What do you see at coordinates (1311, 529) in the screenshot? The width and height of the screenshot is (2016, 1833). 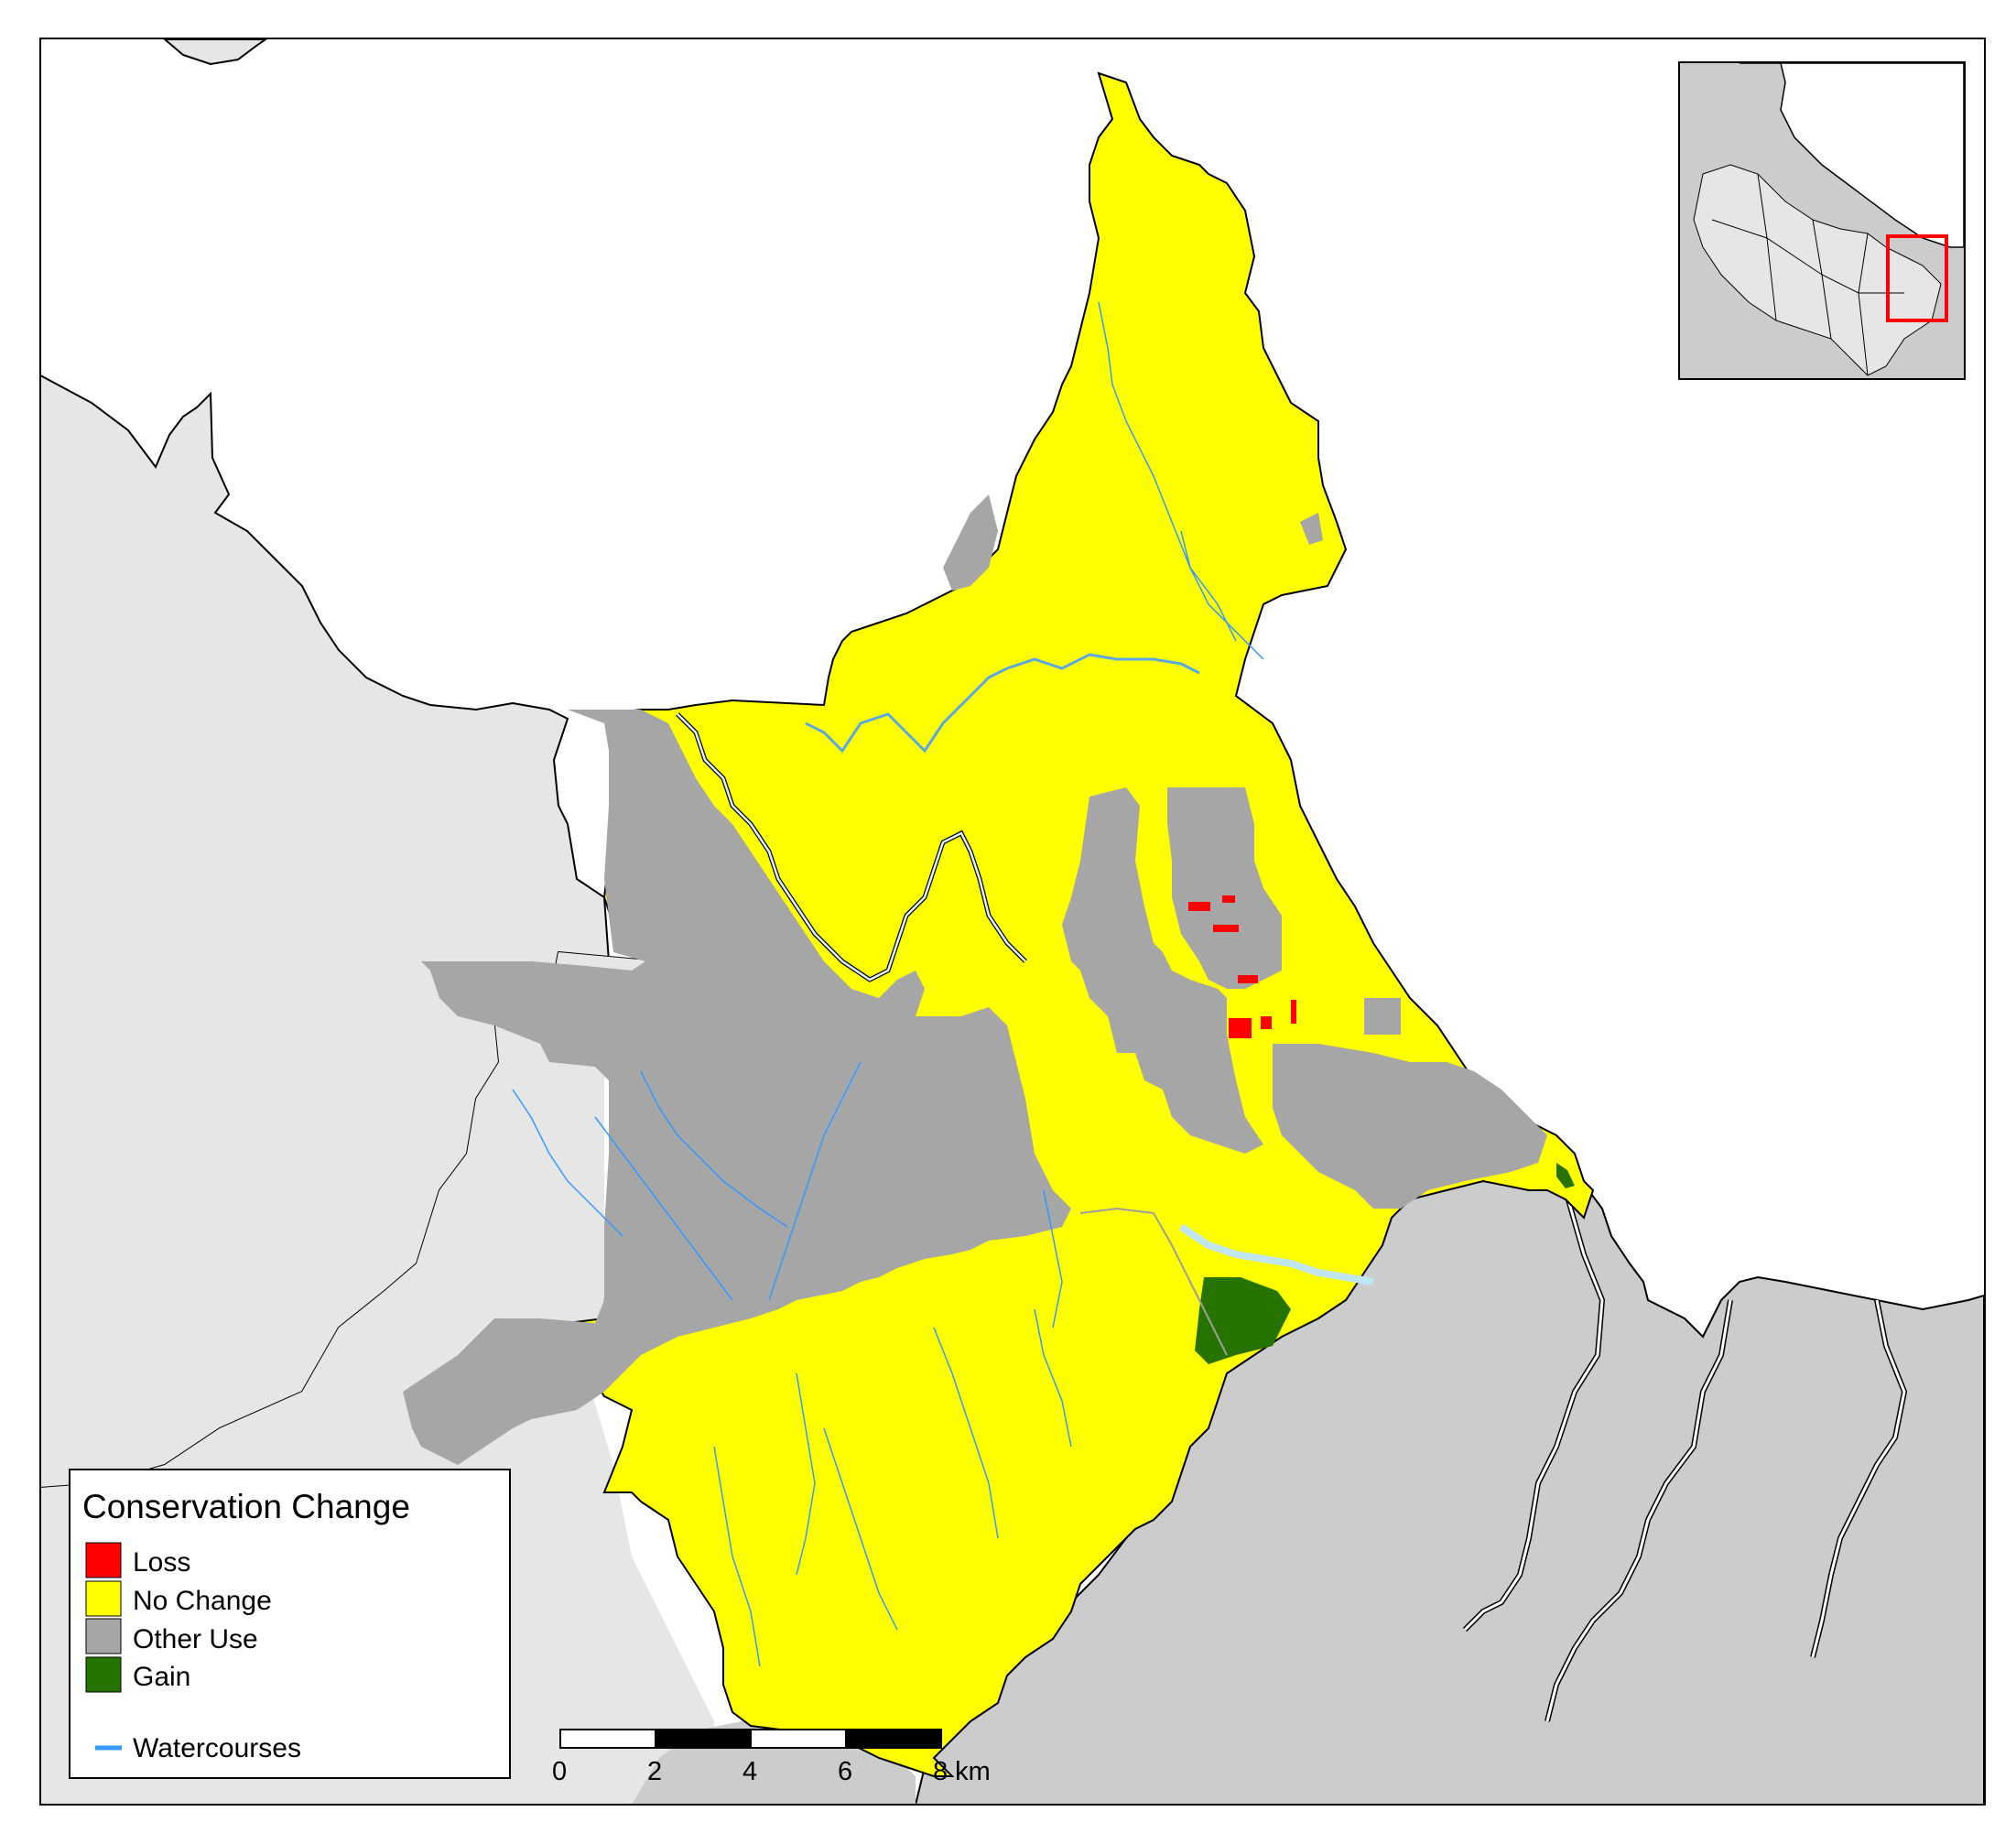 I see `region-other-use-north-east` at bounding box center [1311, 529].